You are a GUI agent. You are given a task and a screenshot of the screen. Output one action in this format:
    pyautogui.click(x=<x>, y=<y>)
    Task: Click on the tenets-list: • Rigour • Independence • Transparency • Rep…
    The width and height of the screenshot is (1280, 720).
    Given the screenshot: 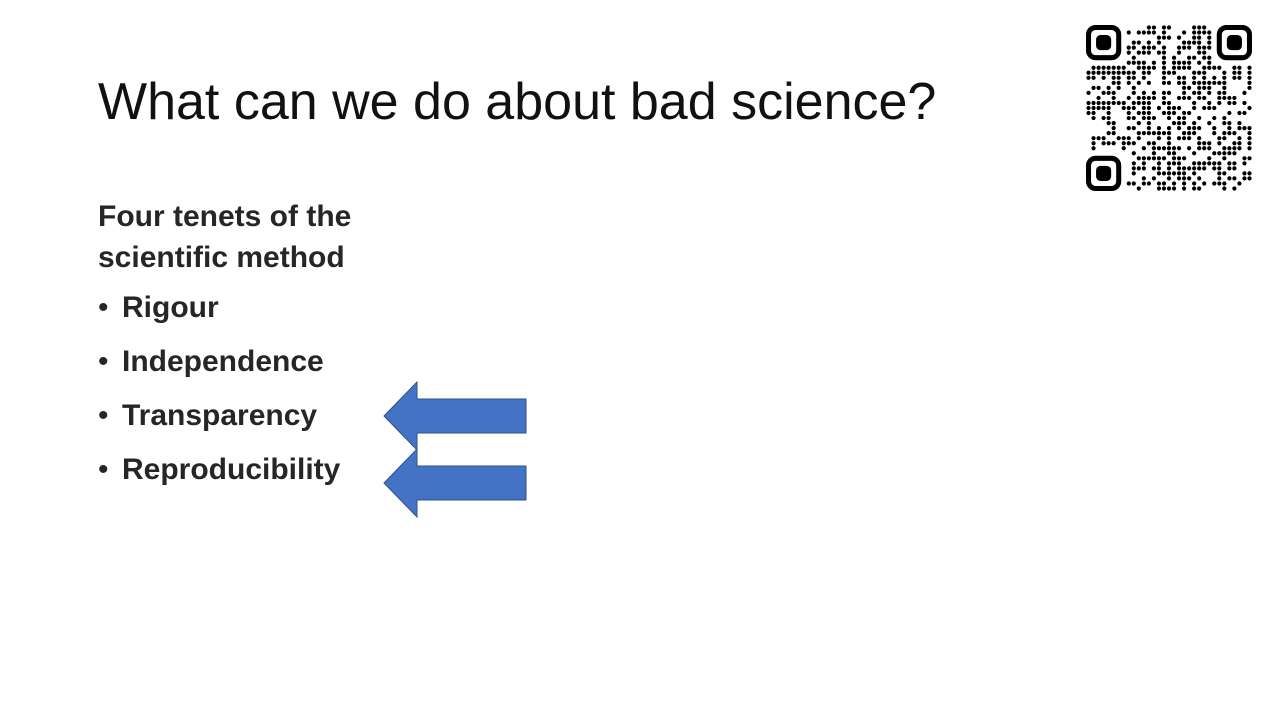 What is the action you would take?
    pyautogui.click(x=219, y=396)
    